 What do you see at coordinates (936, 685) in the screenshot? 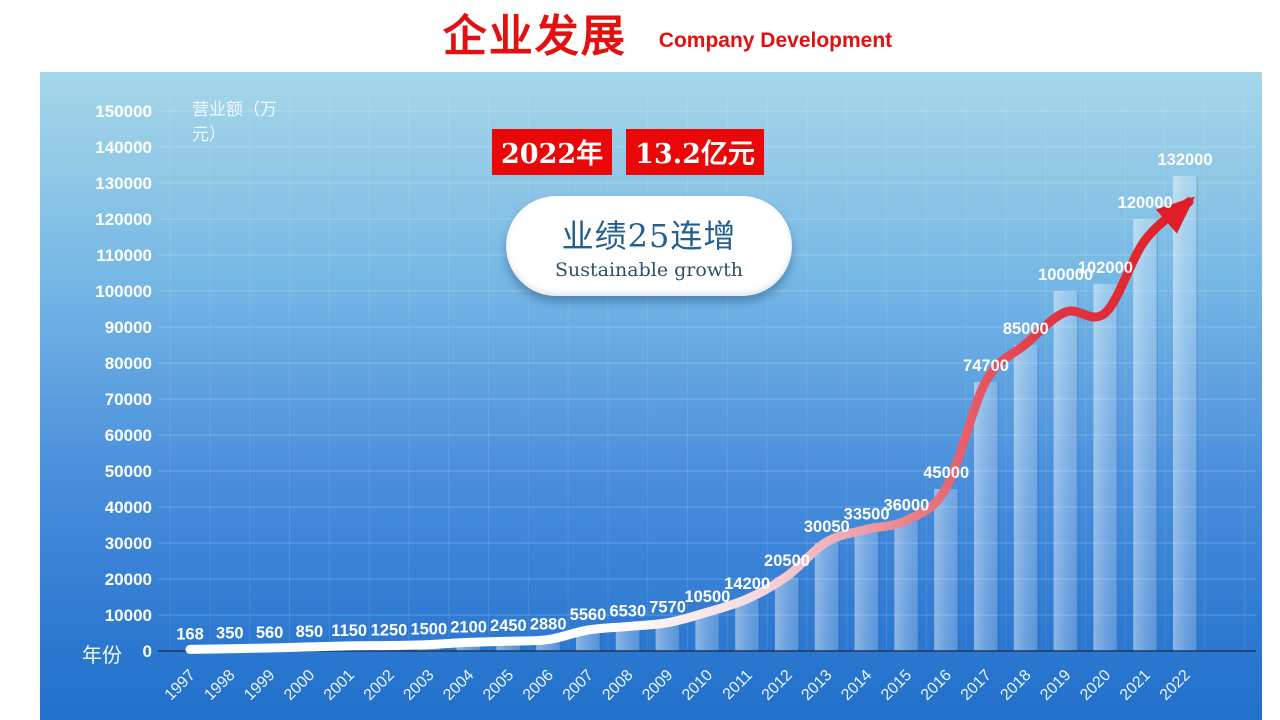
I see `x-tick-label: 2016` at bounding box center [936, 685].